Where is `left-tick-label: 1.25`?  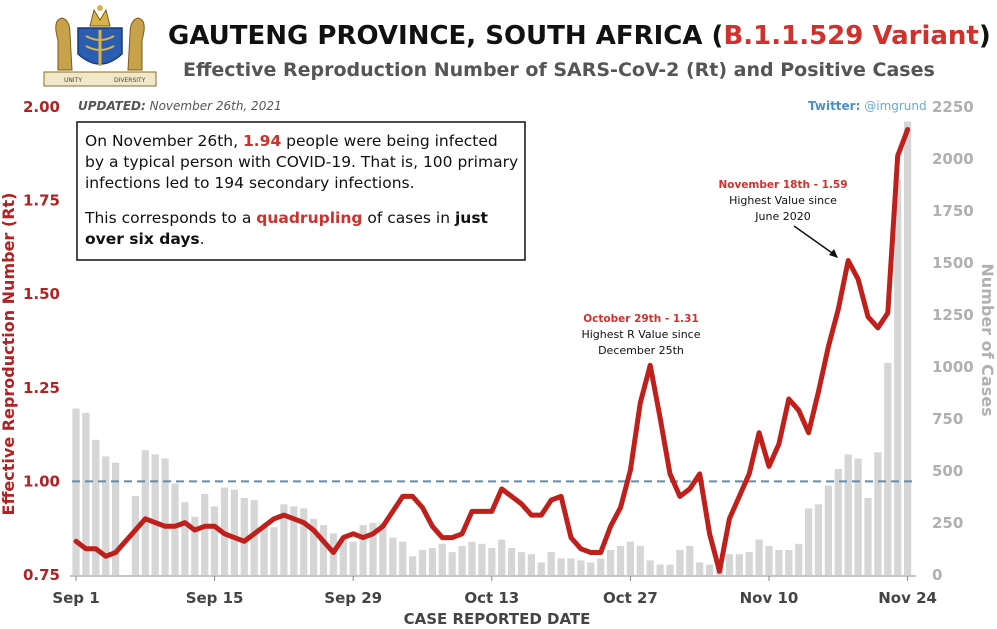
left-tick-label: 1.25 is located at coordinates (41, 388).